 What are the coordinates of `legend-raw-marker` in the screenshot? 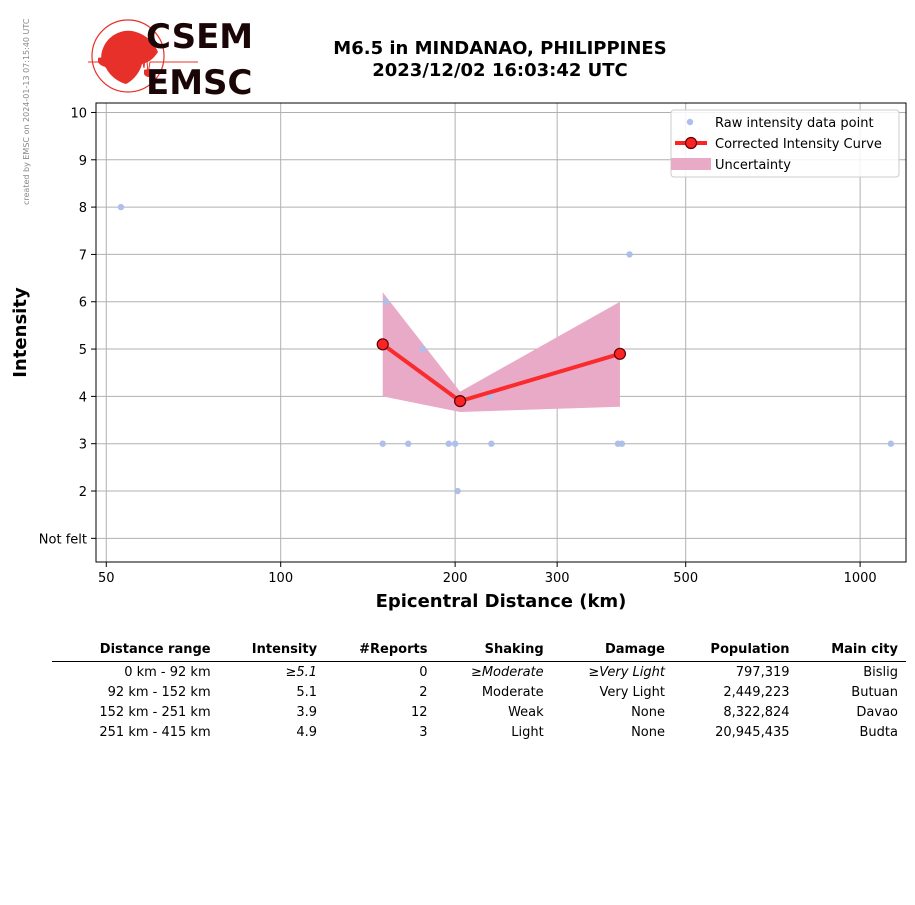 It's located at (690, 122).